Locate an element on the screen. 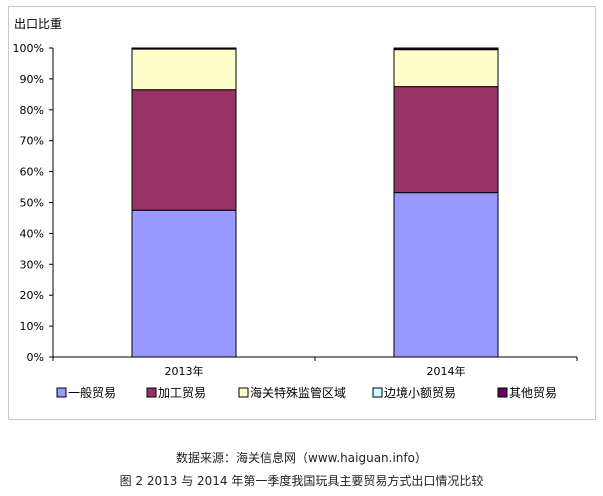 Image resolution: width=603 pixels, height=496 pixels. y-tick-label: 20% is located at coordinates (32, 295).